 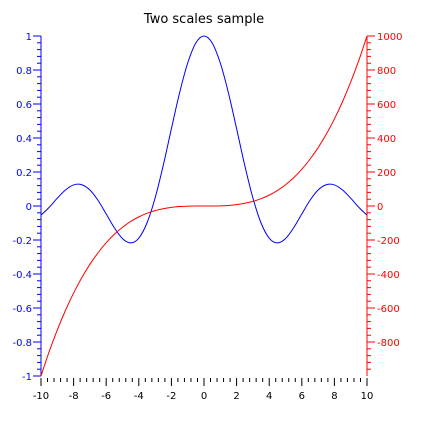 I want to click on y-right-tick-label: 0, so click(x=380, y=207).